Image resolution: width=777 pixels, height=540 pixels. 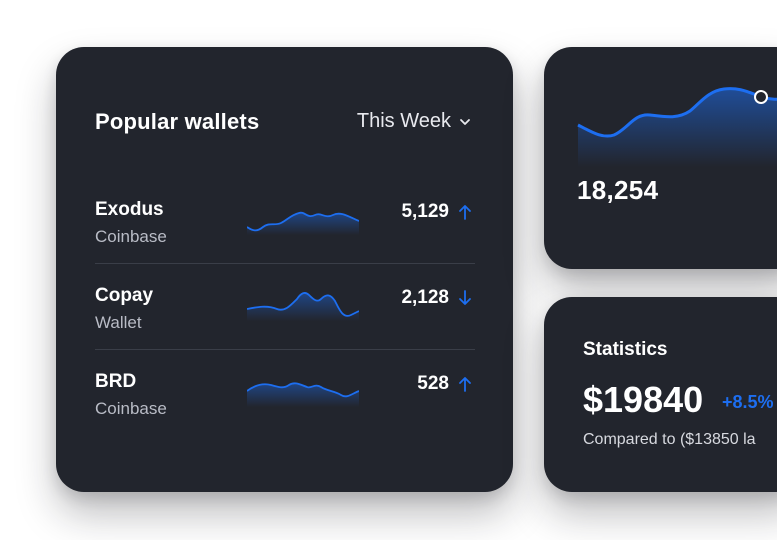 I want to click on chevron-down-icon, so click(x=465, y=121).